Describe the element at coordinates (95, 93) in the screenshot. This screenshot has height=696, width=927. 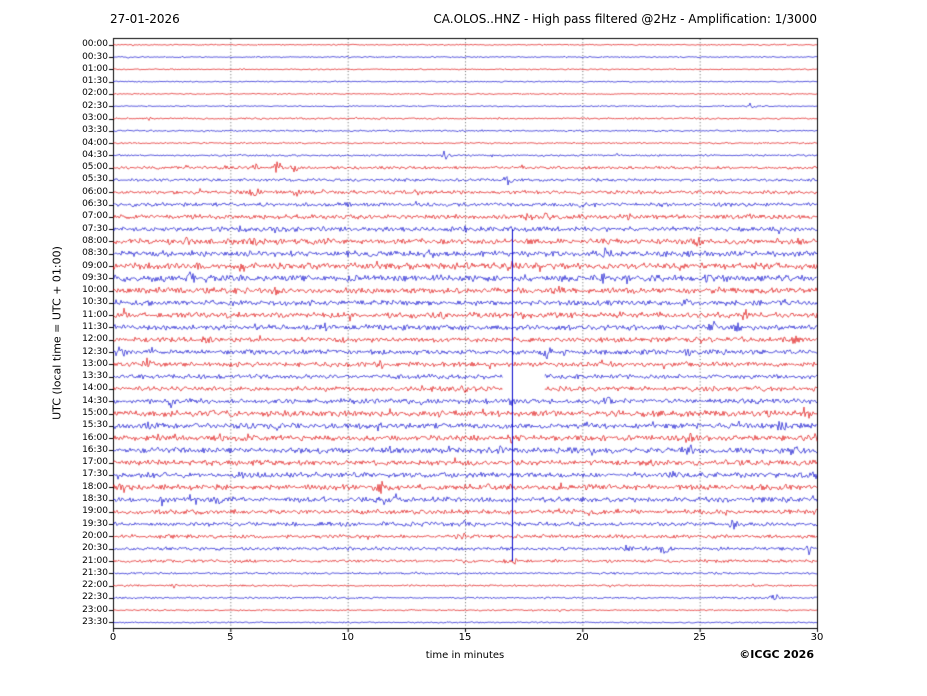
I see `row-label-02-00: 02:00` at that location.